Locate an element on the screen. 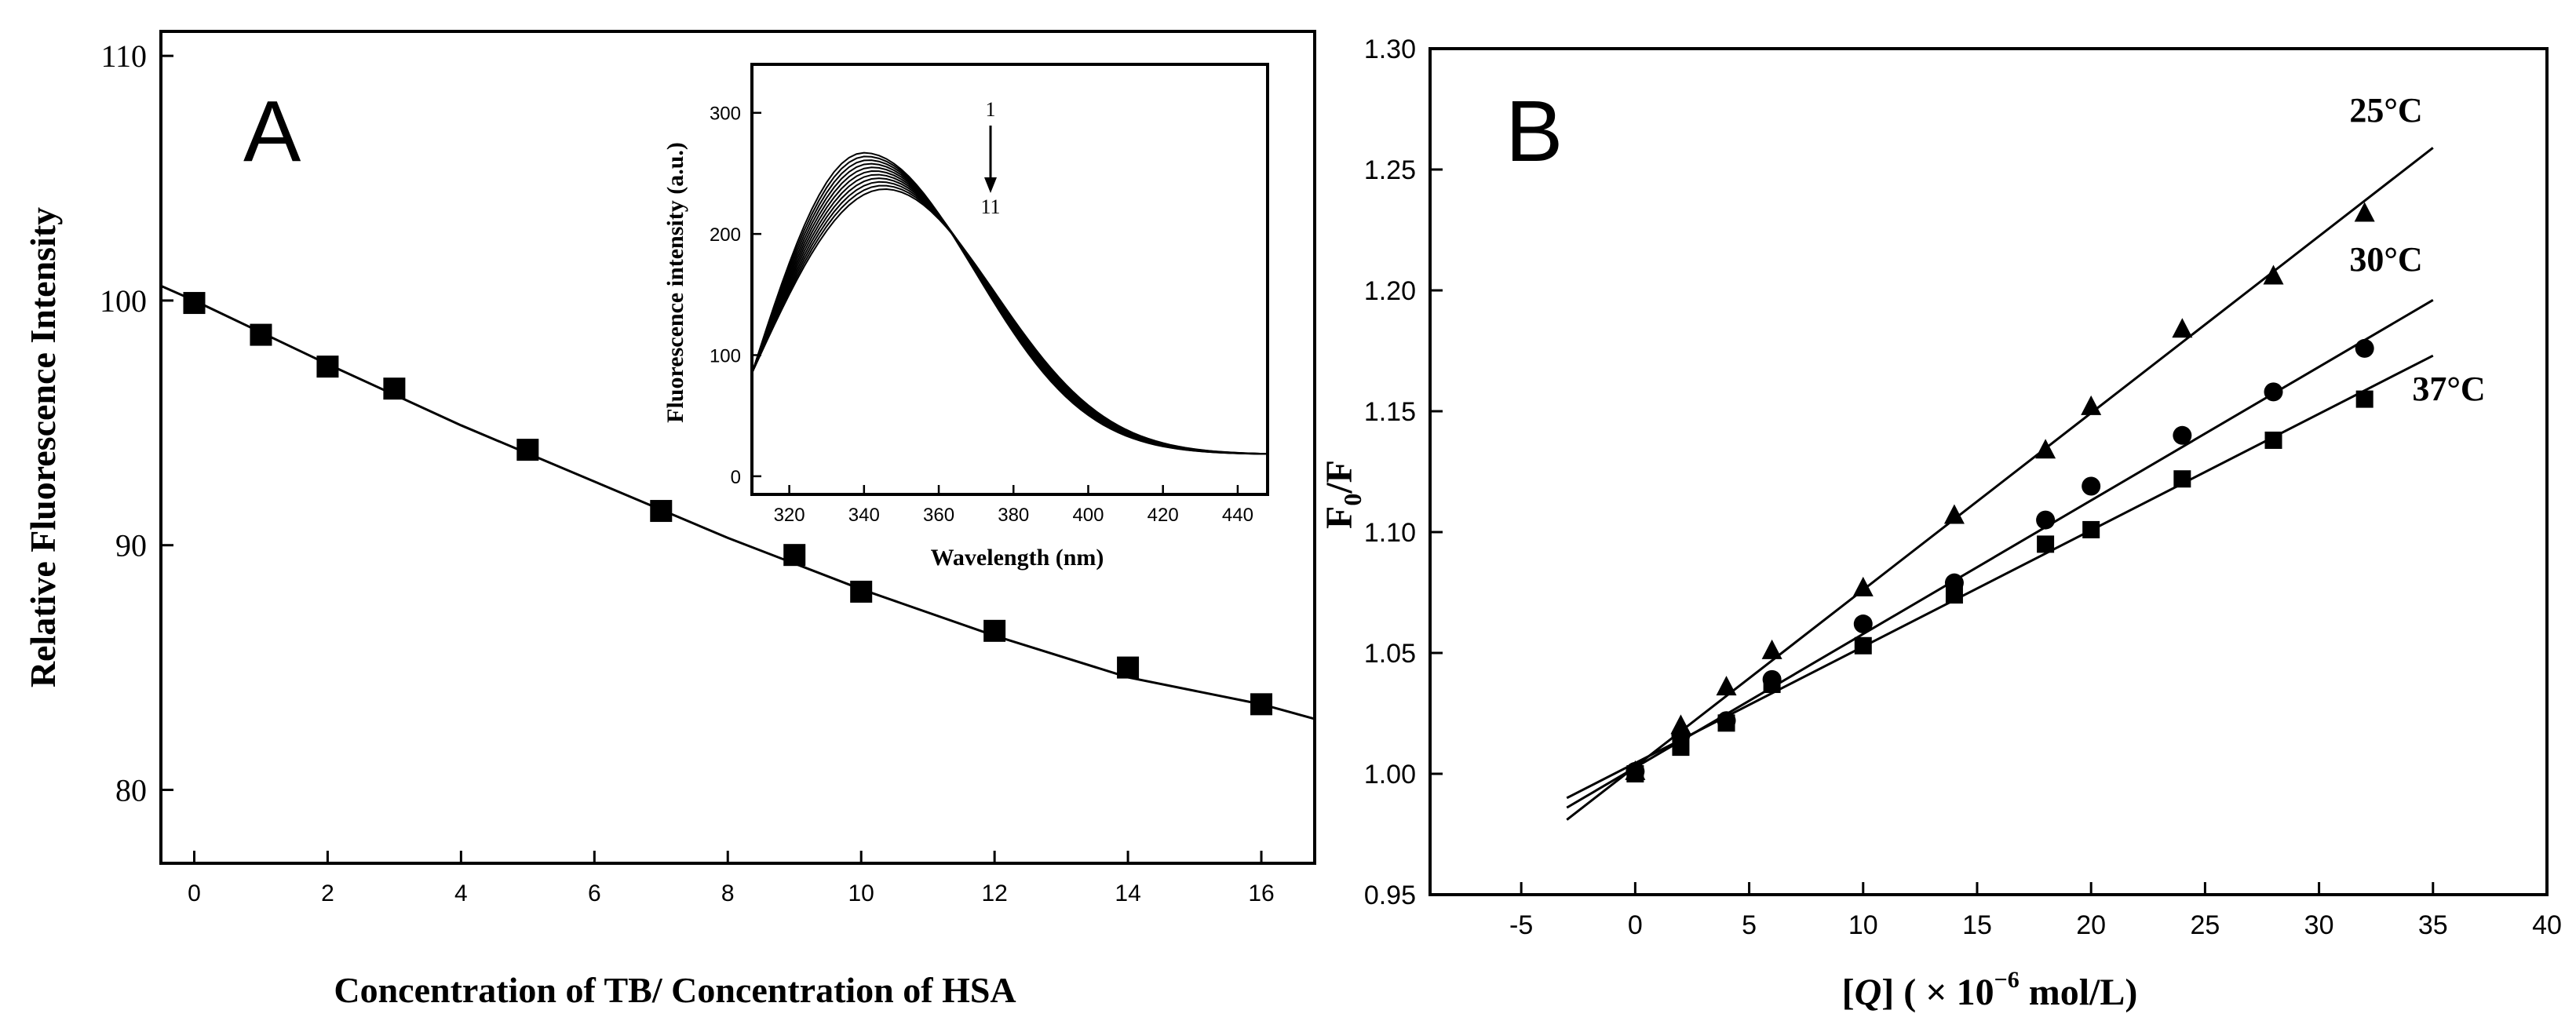  y-title-end: /F is located at coordinates (1339, 477).